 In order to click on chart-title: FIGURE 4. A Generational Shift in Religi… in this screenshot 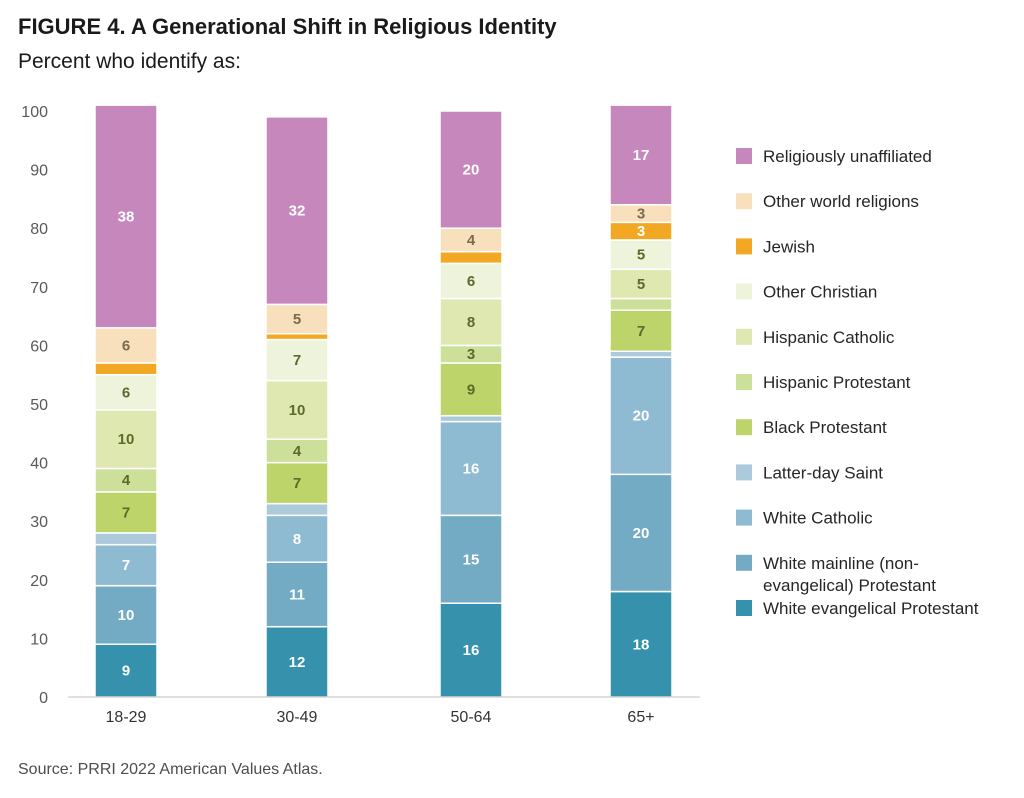, I will do `click(287, 26)`.